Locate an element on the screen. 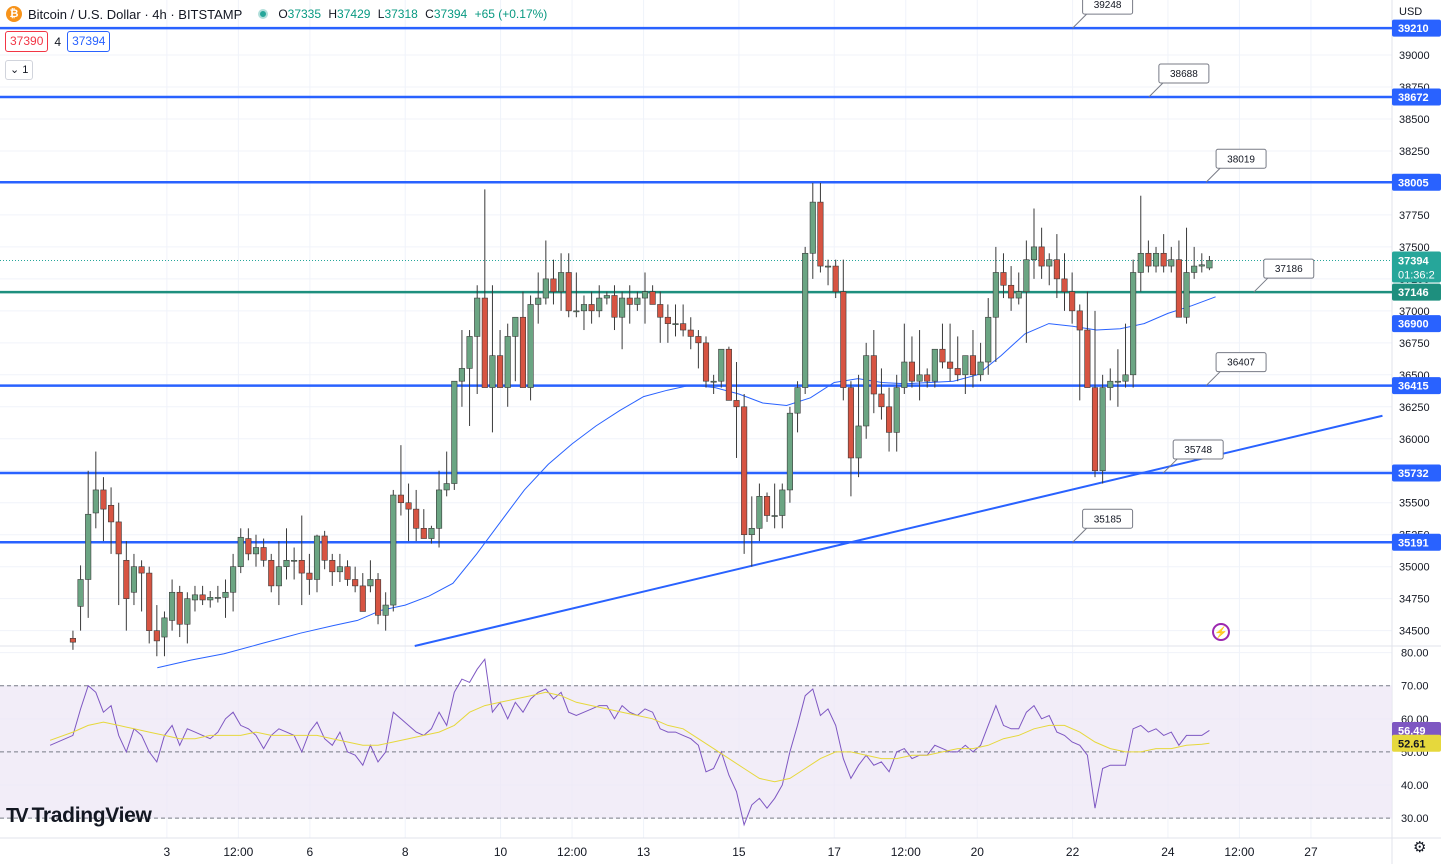 Image resolution: width=1441 pixels, height=864 pixels. currency-label: USD is located at coordinates (1411, 12).